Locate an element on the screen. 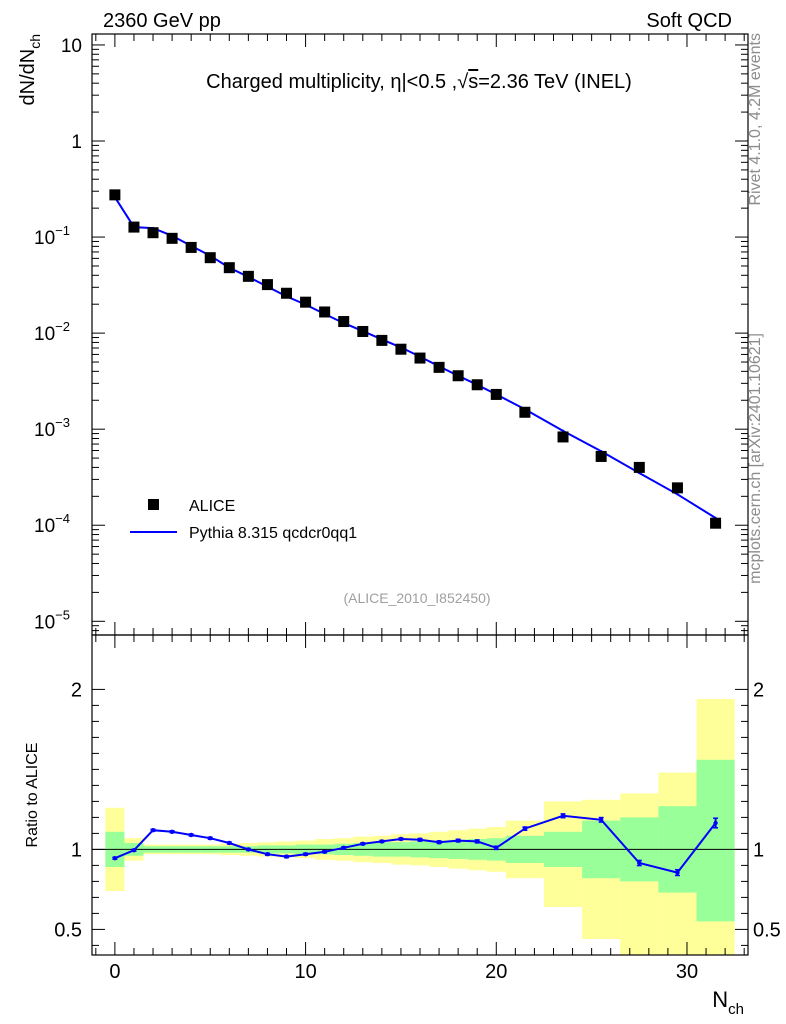 The image size is (786, 1024). x-label-main: N is located at coordinates (720, 999).